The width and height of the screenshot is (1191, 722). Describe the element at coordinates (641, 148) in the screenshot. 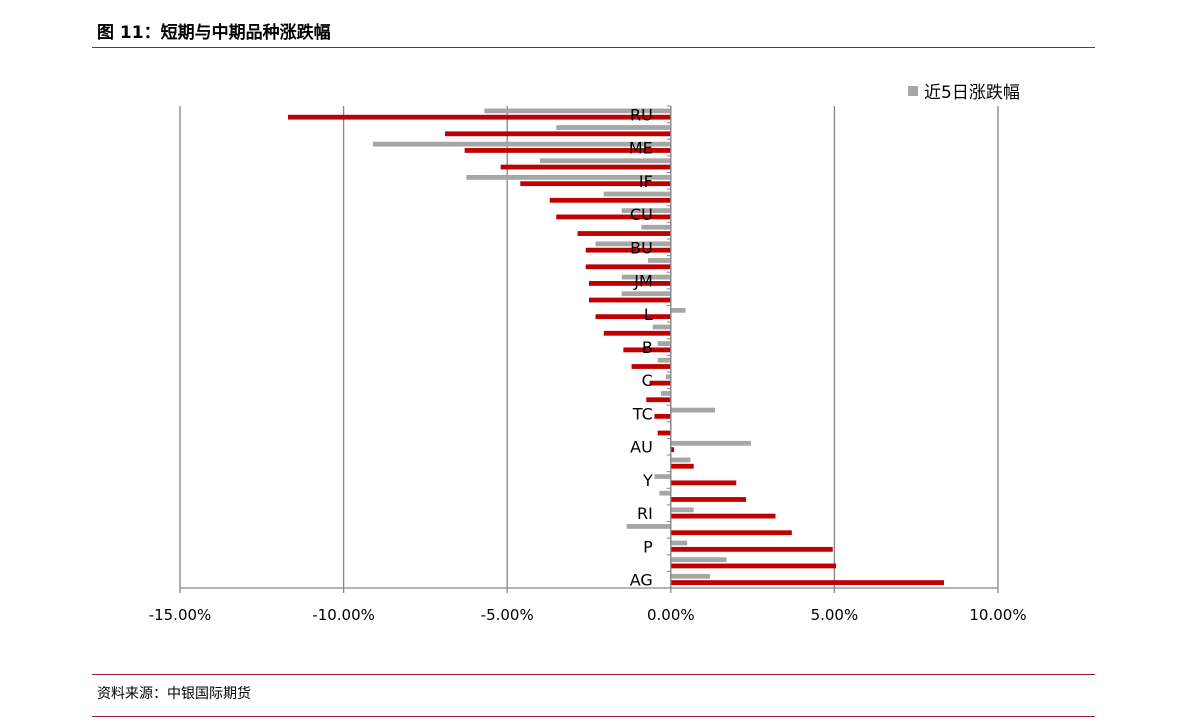

I see `category-label: ME` at that location.